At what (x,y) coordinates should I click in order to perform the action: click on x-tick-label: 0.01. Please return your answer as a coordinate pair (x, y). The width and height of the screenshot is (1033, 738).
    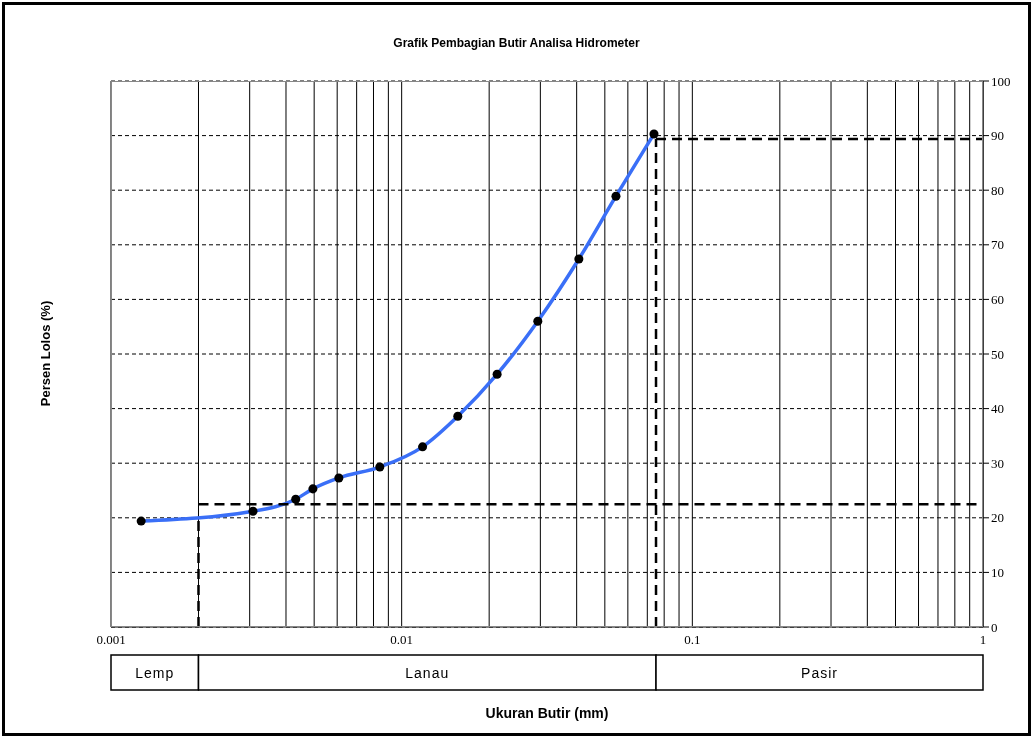
    Looking at the image, I should click on (402, 640).